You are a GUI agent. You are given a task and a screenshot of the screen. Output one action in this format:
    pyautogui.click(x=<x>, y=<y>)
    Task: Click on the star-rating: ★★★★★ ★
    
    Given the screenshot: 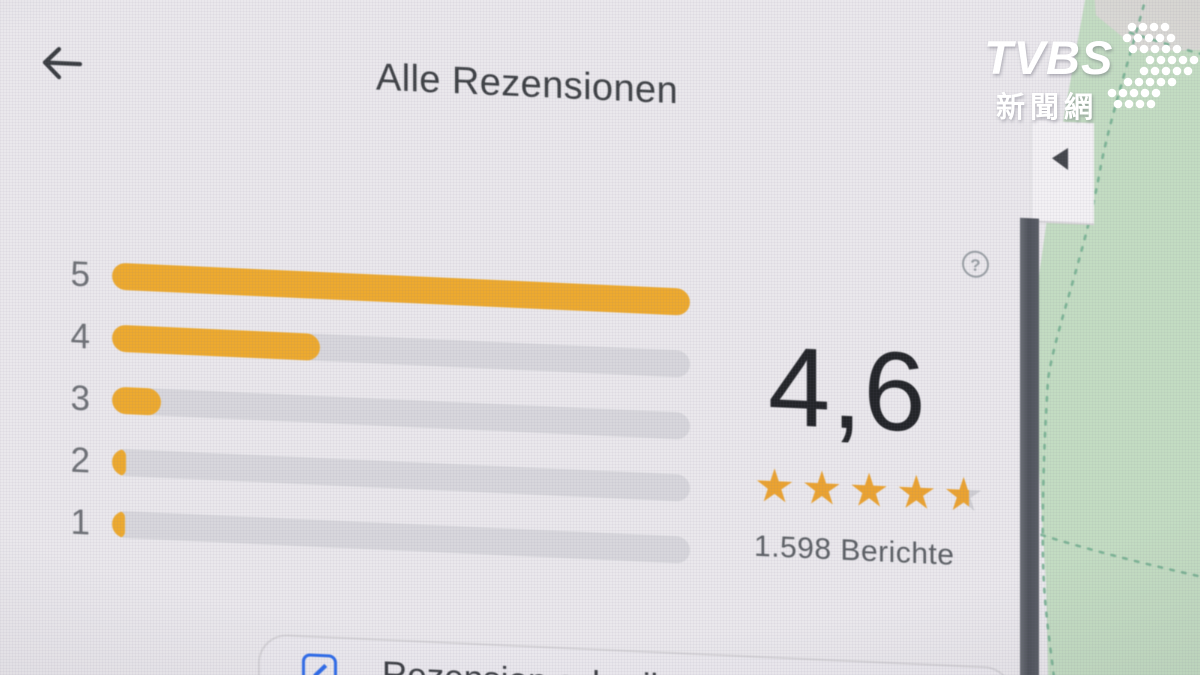 What is the action you would take?
    pyautogui.click(x=872, y=490)
    